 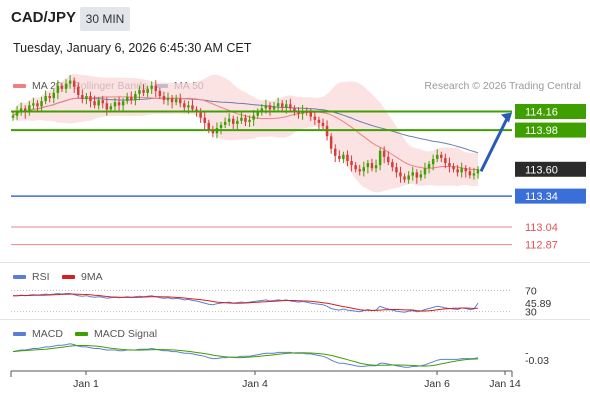 I want to click on forecast-arrow-shaft, so click(x=494, y=143).